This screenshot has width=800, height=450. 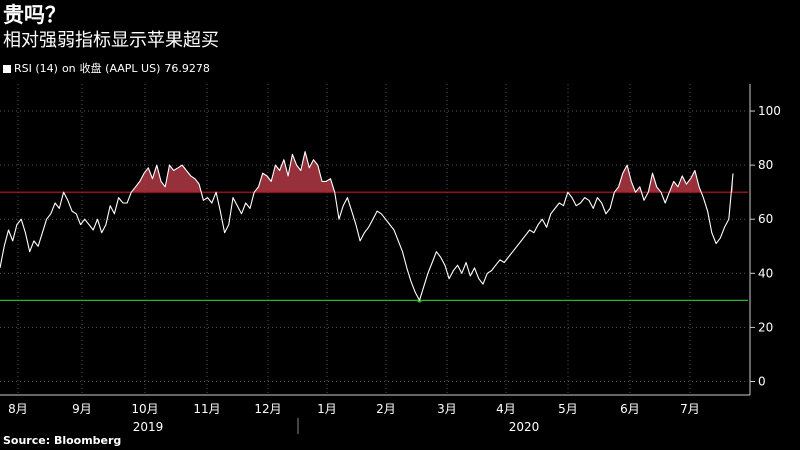 What do you see at coordinates (386, 409) in the screenshot?
I see `x-tick-label-7: 2月` at bounding box center [386, 409].